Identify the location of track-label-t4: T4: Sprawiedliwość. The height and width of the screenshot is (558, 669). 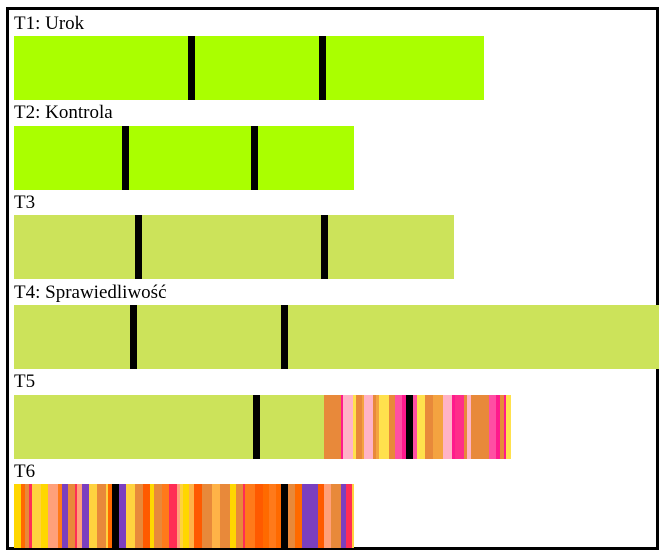
(90, 292).